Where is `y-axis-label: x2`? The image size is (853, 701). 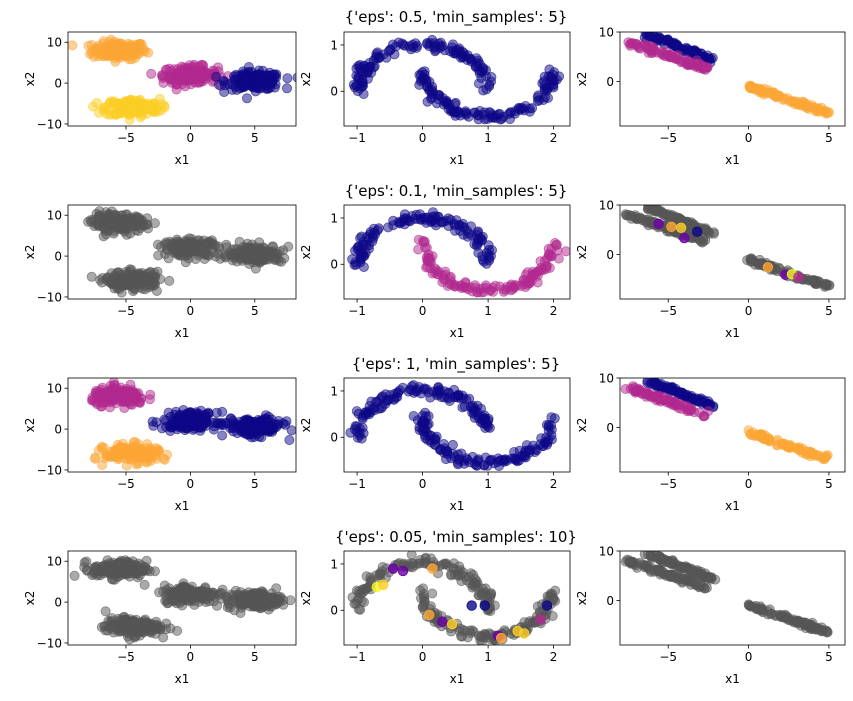 y-axis-label: x2 is located at coordinates (306, 598).